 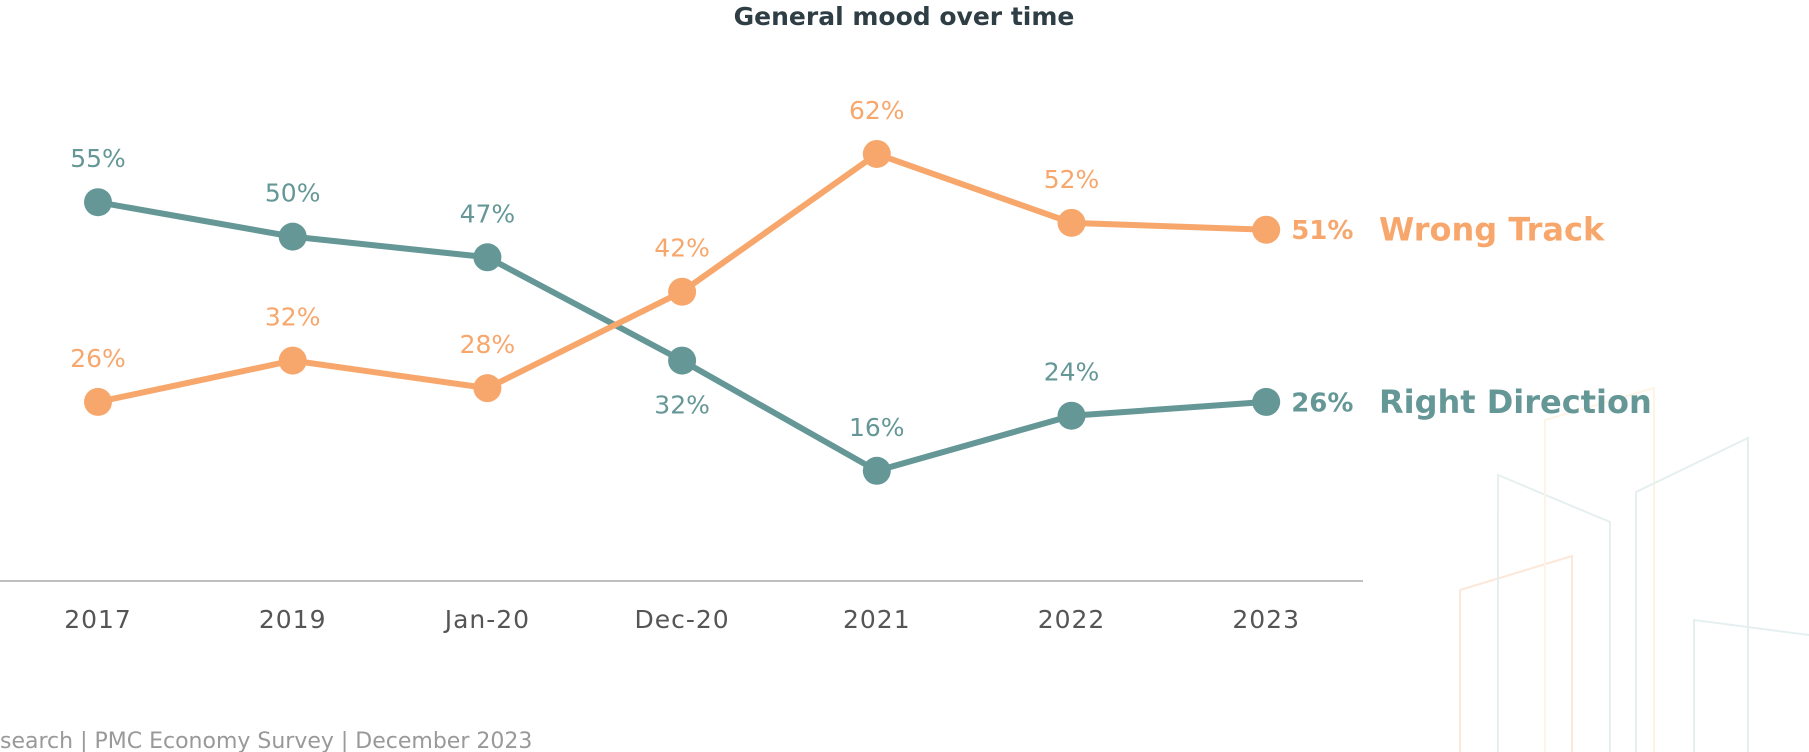 I want to click on legend-label: Wrong Track, so click(x=1492, y=230).